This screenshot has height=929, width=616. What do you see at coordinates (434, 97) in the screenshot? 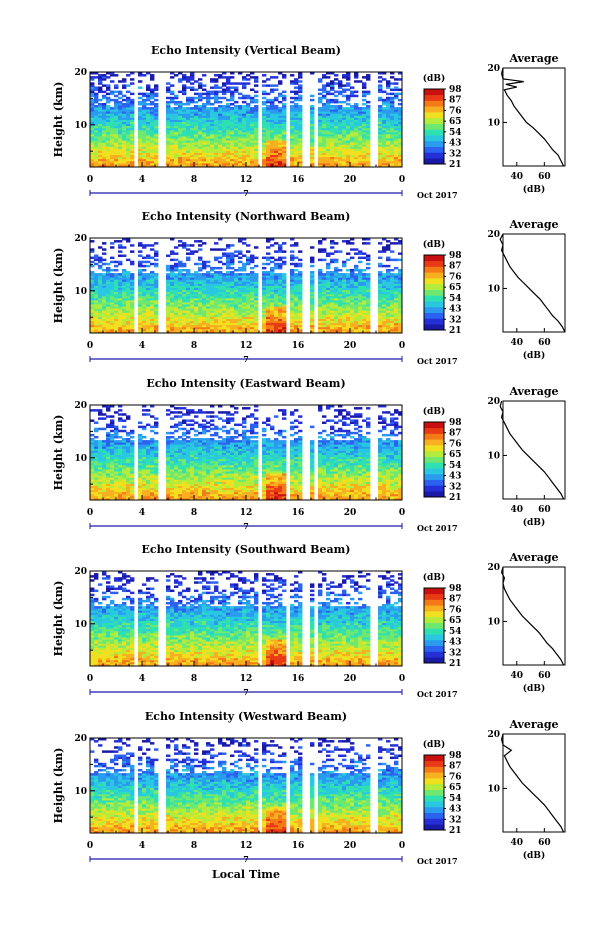
I see `colorbar-swatch` at bounding box center [434, 97].